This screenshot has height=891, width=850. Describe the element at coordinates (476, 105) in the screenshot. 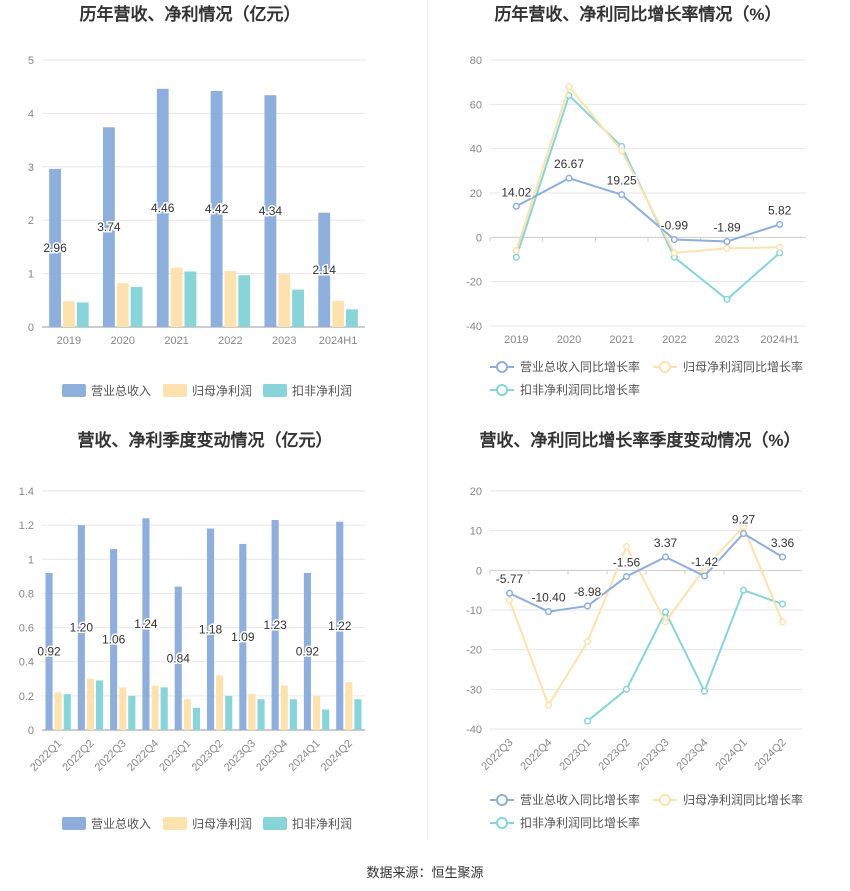

I see `y-tick-label: 60` at that location.